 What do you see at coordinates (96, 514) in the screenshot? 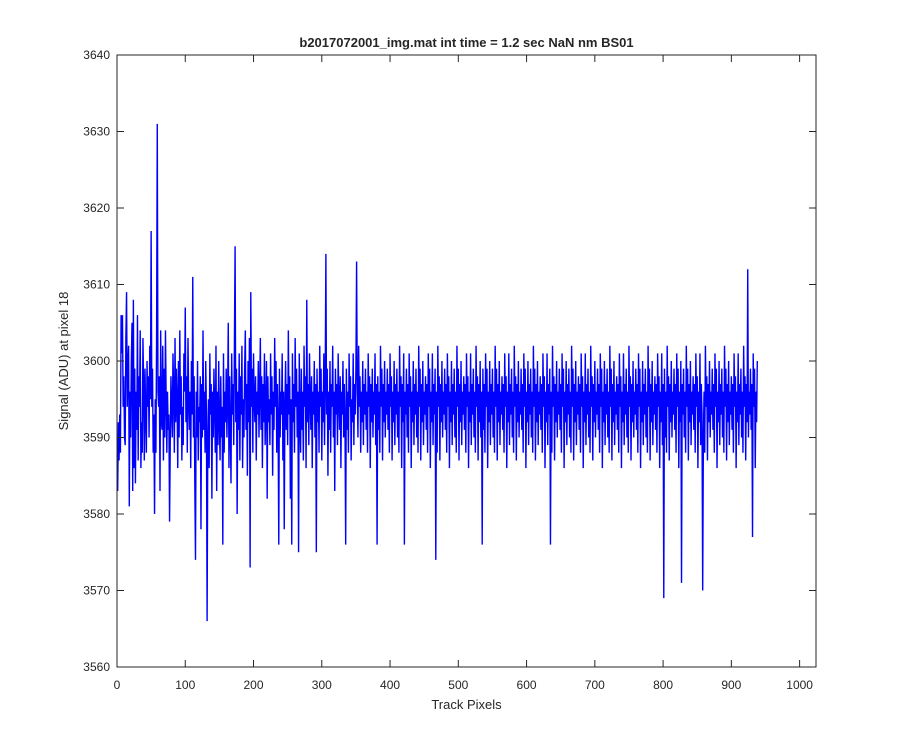
I see `y-tick-label: 3580` at bounding box center [96, 514].